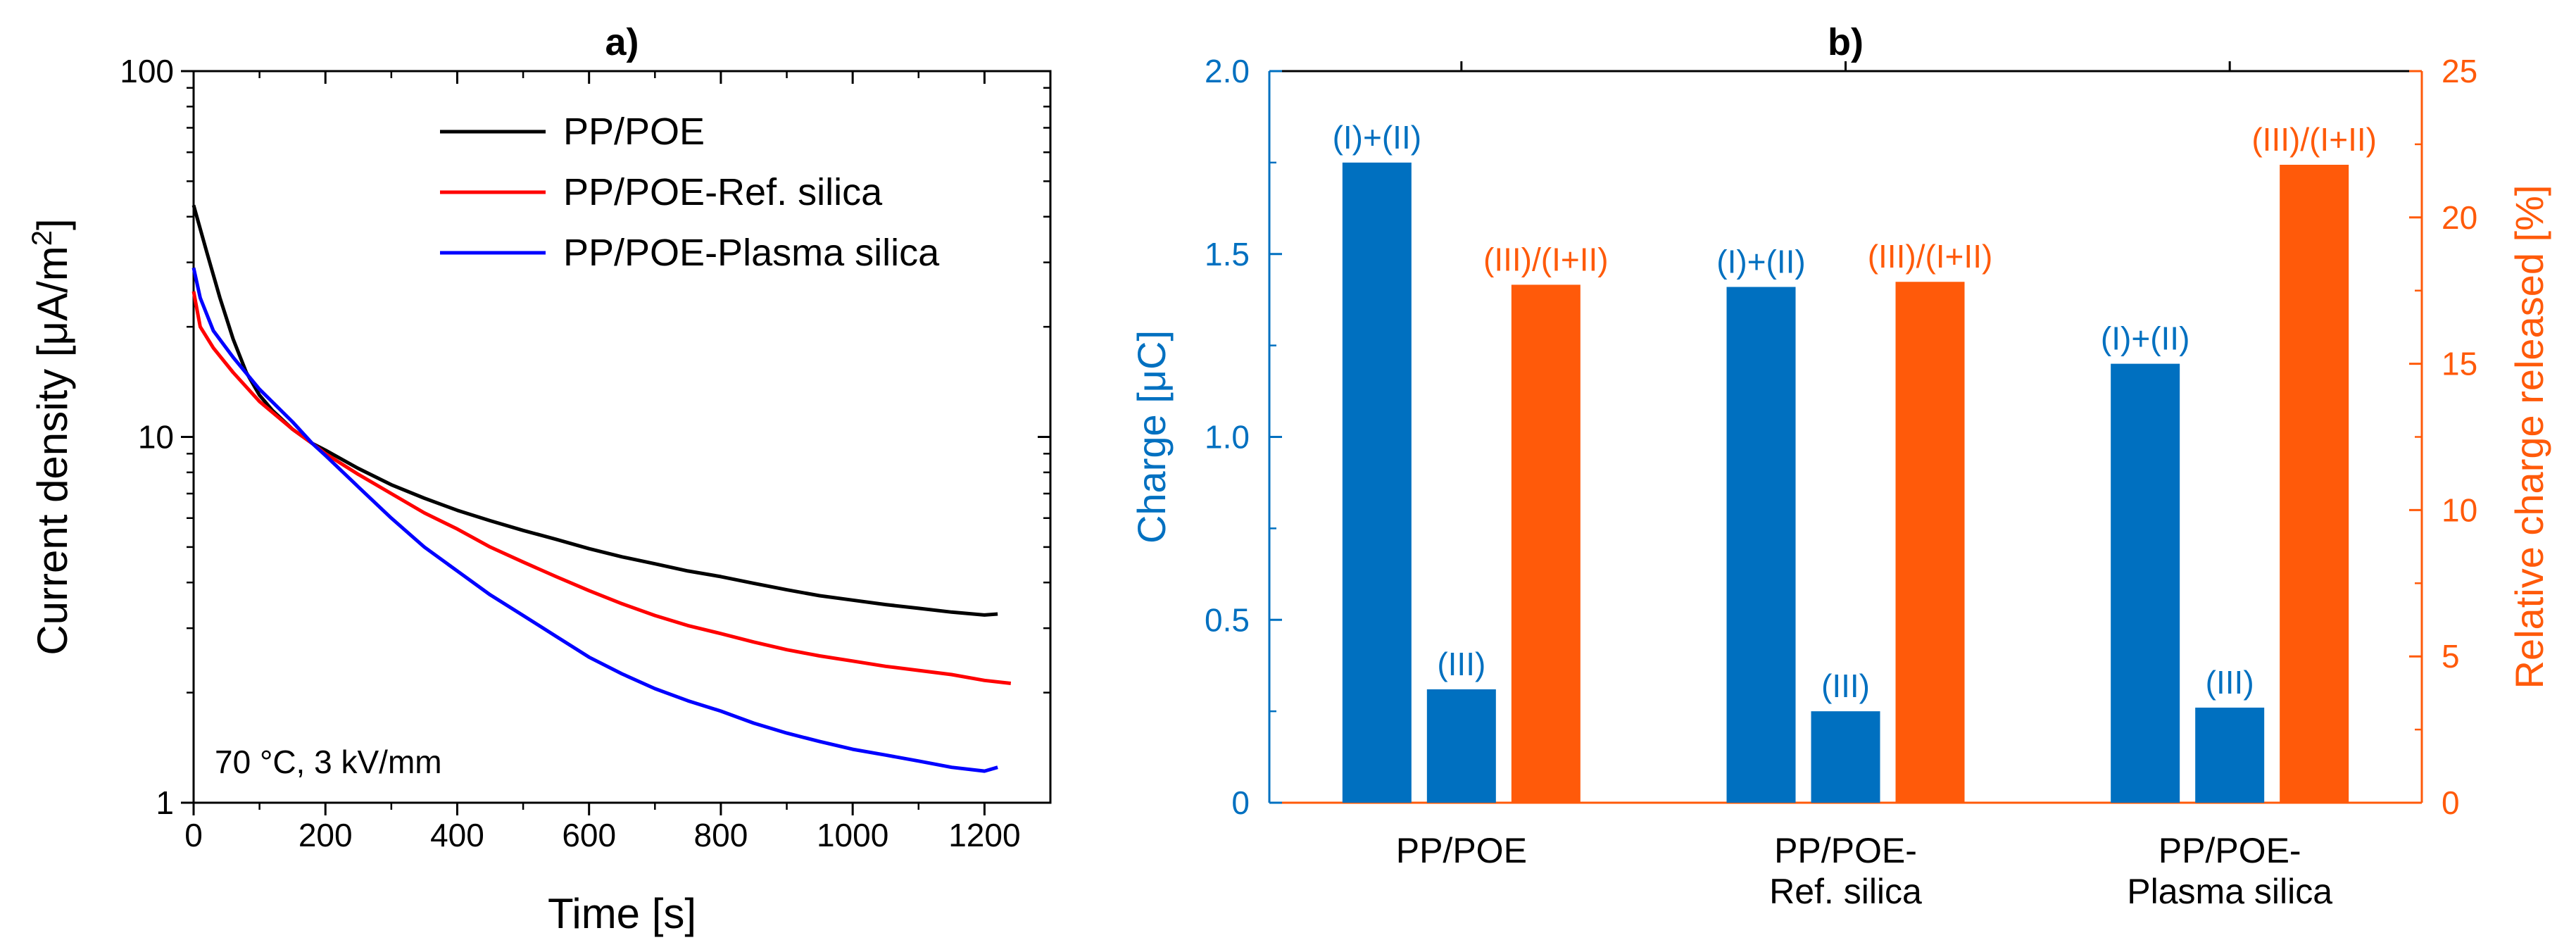  What do you see at coordinates (1377, 483) in the screenshot?
I see `bar-i-ii-pp-poe` at bounding box center [1377, 483].